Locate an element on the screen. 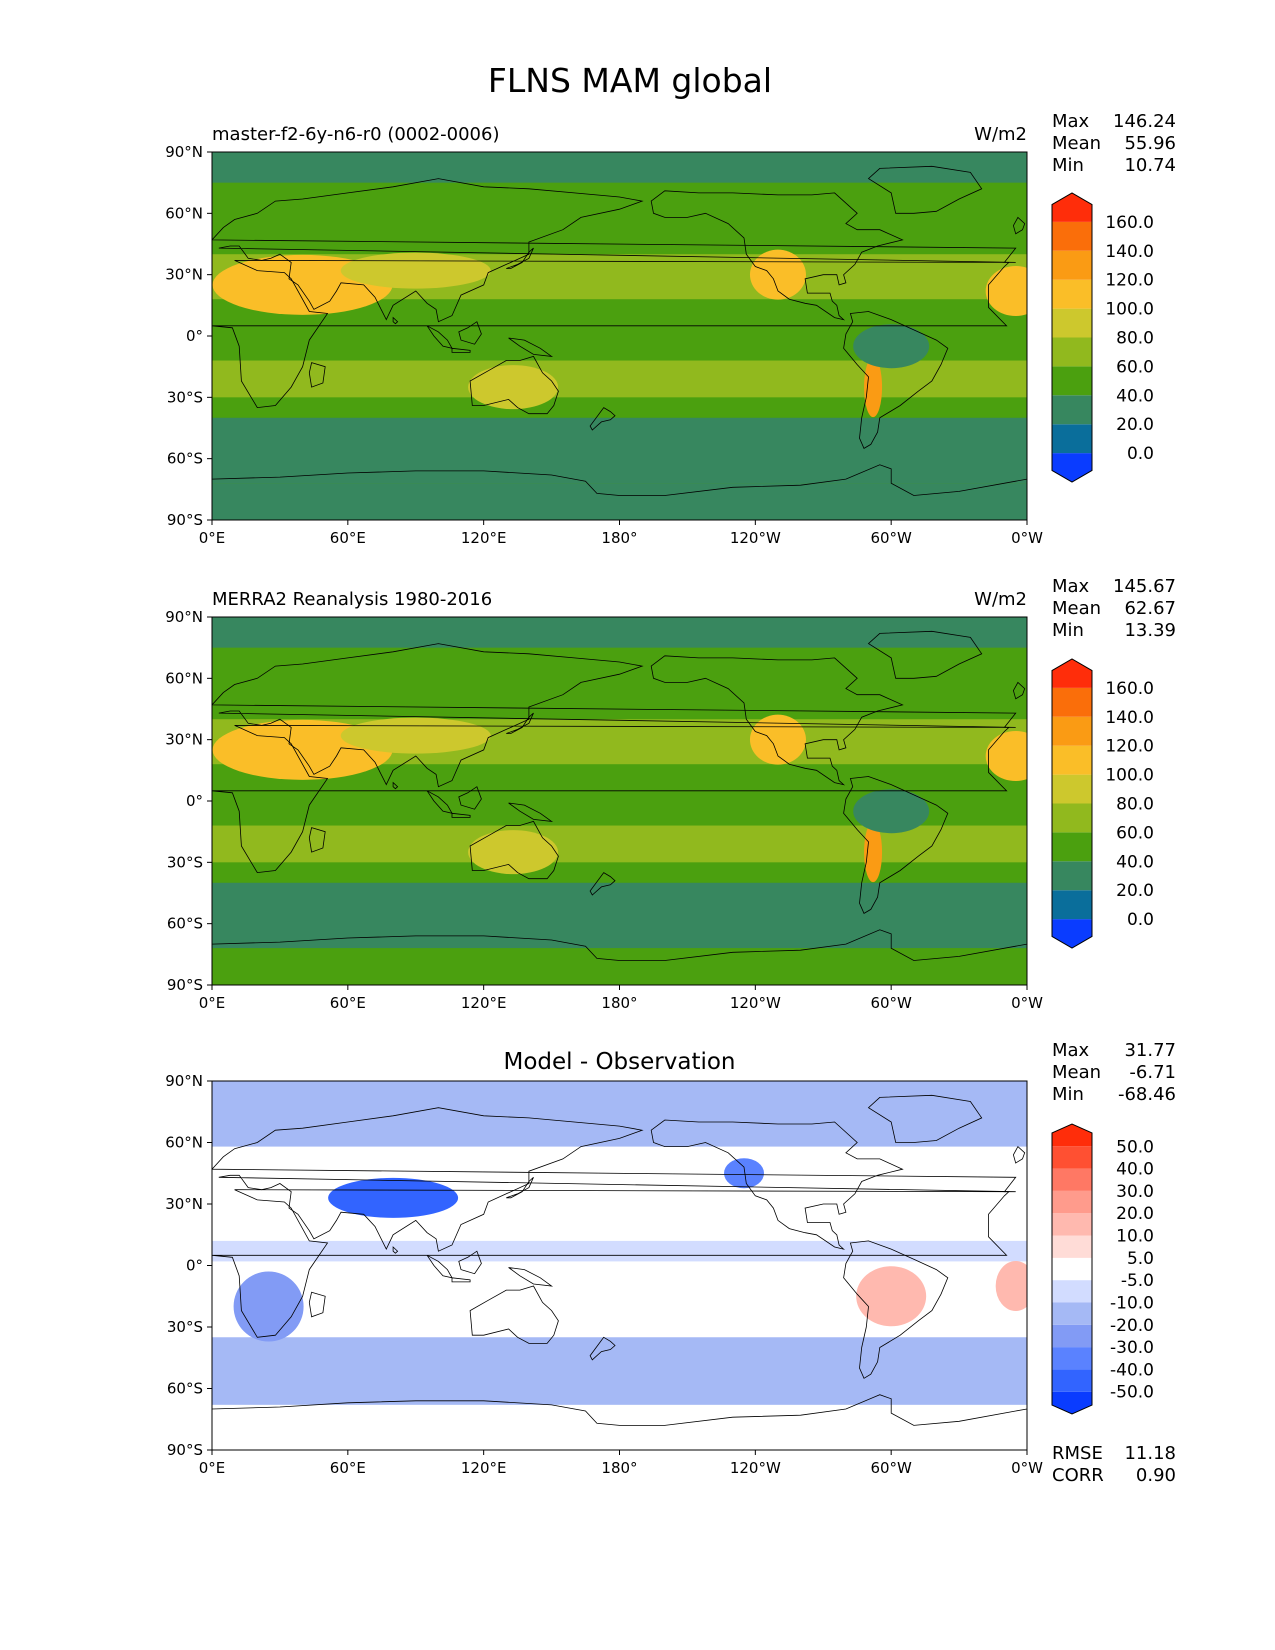 The height and width of the screenshot is (1650, 1275). x-tick-label: 0°W is located at coordinates (1027, 538).